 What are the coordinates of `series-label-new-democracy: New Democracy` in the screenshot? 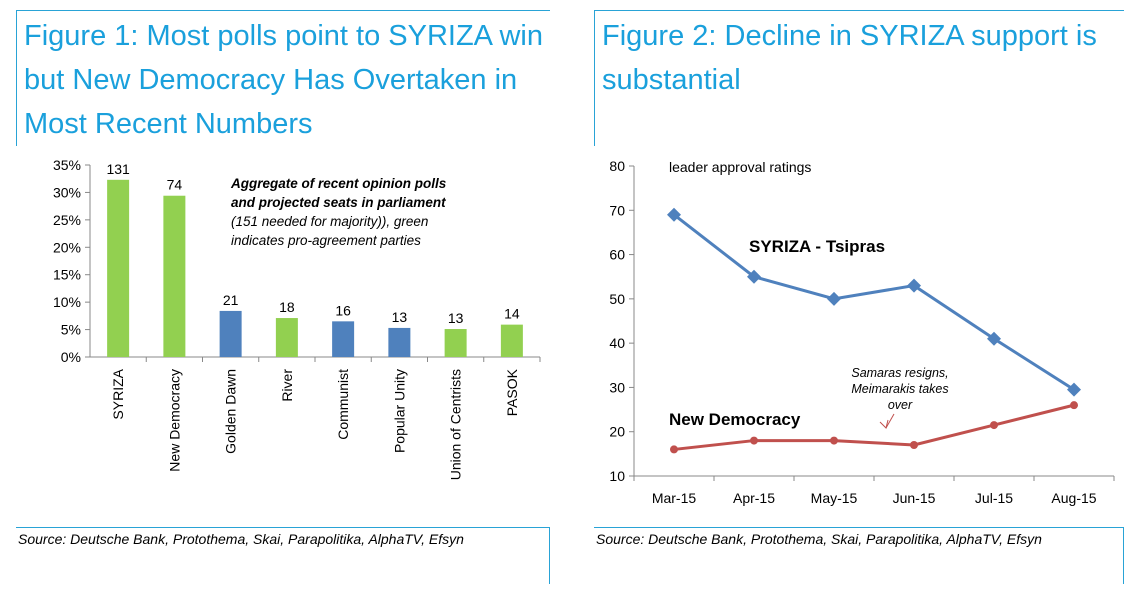 It's located at (735, 419).